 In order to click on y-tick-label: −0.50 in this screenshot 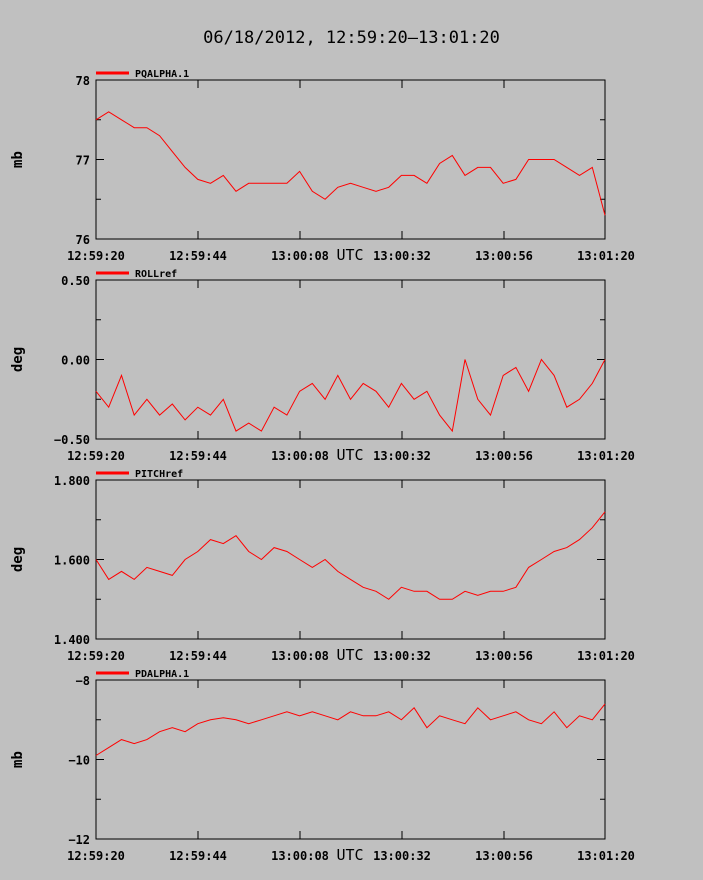, I will do `click(72, 440)`.